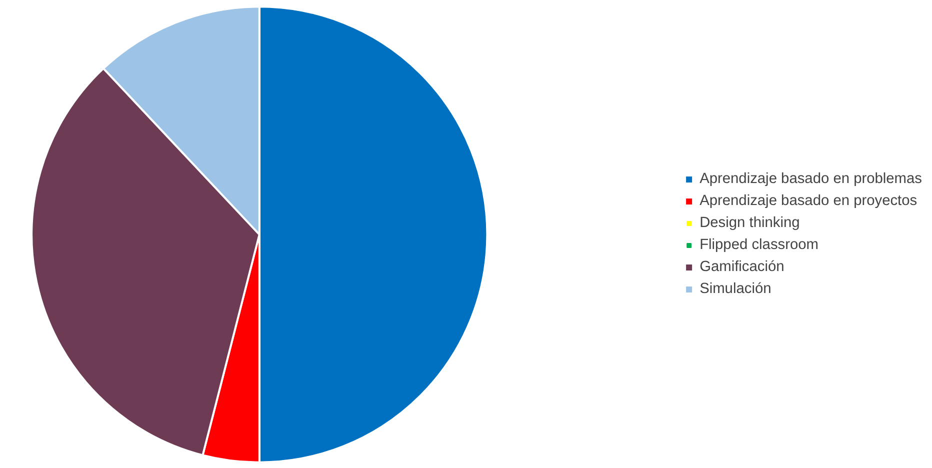  I want to click on legend-label: Design thinking, so click(750, 223).